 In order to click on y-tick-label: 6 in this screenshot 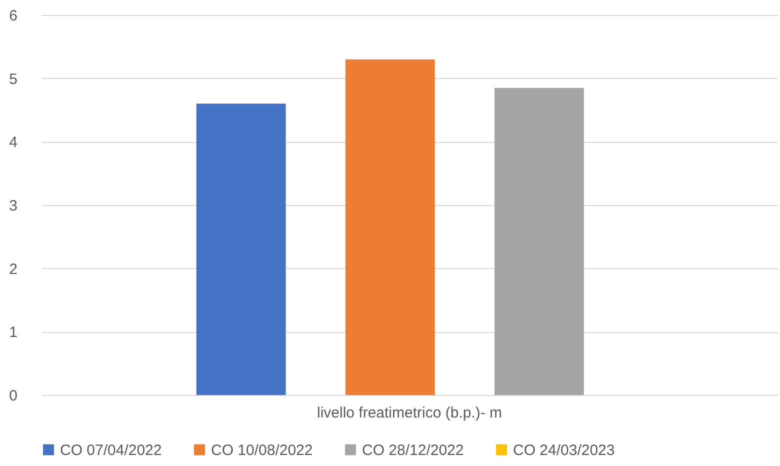, I will do `click(13, 16)`.